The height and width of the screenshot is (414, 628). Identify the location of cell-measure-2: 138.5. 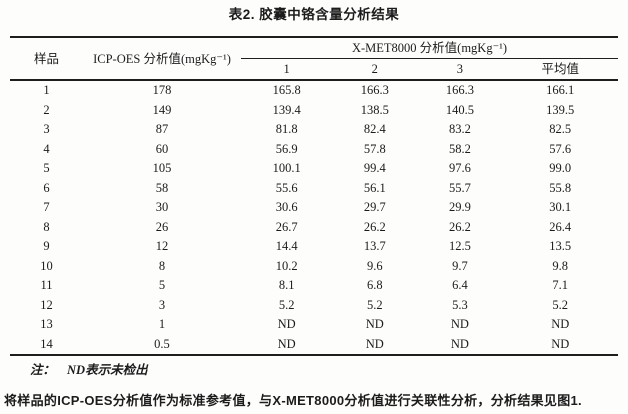
(374, 109).